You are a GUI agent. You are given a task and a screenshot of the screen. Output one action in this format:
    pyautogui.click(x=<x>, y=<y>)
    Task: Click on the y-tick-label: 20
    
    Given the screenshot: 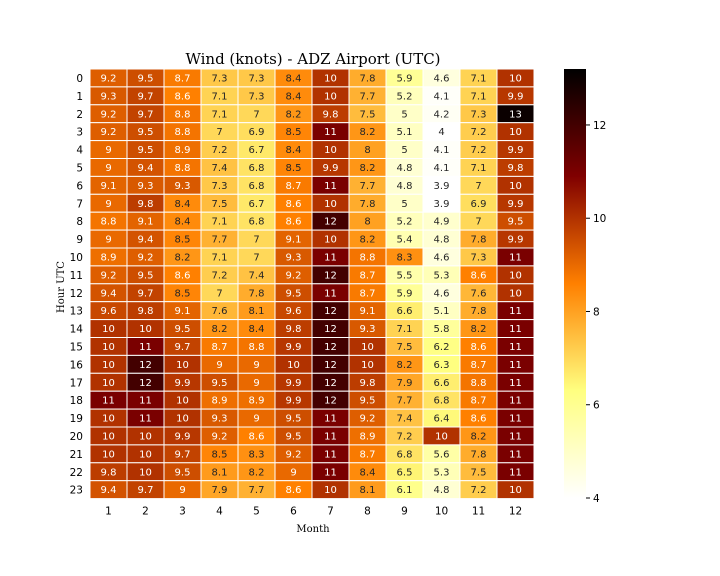 What is the action you would take?
    pyautogui.click(x=76, y=437)
    